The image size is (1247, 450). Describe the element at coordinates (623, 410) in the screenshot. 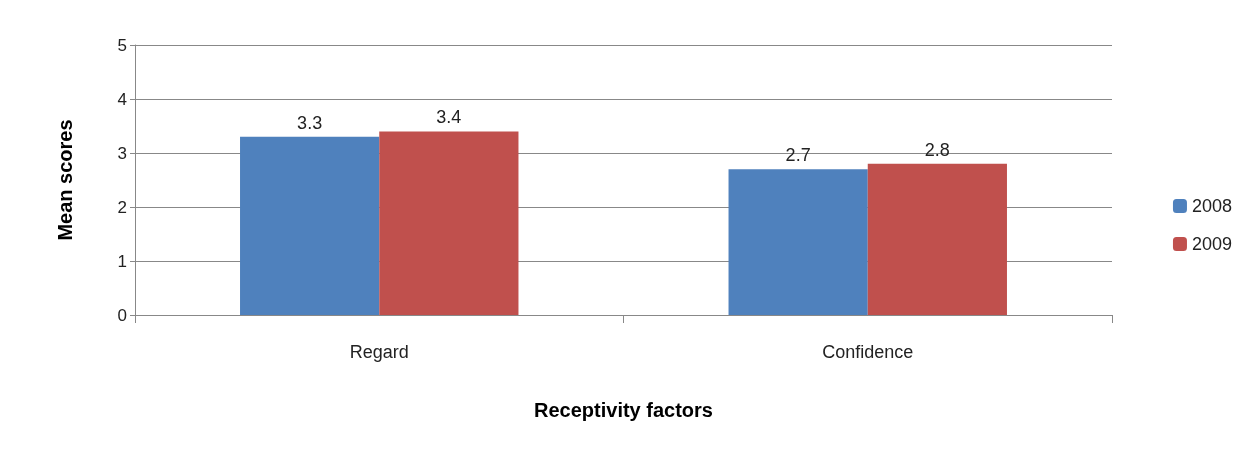

I see `x-axis-title: Receptivity factors` at that location.